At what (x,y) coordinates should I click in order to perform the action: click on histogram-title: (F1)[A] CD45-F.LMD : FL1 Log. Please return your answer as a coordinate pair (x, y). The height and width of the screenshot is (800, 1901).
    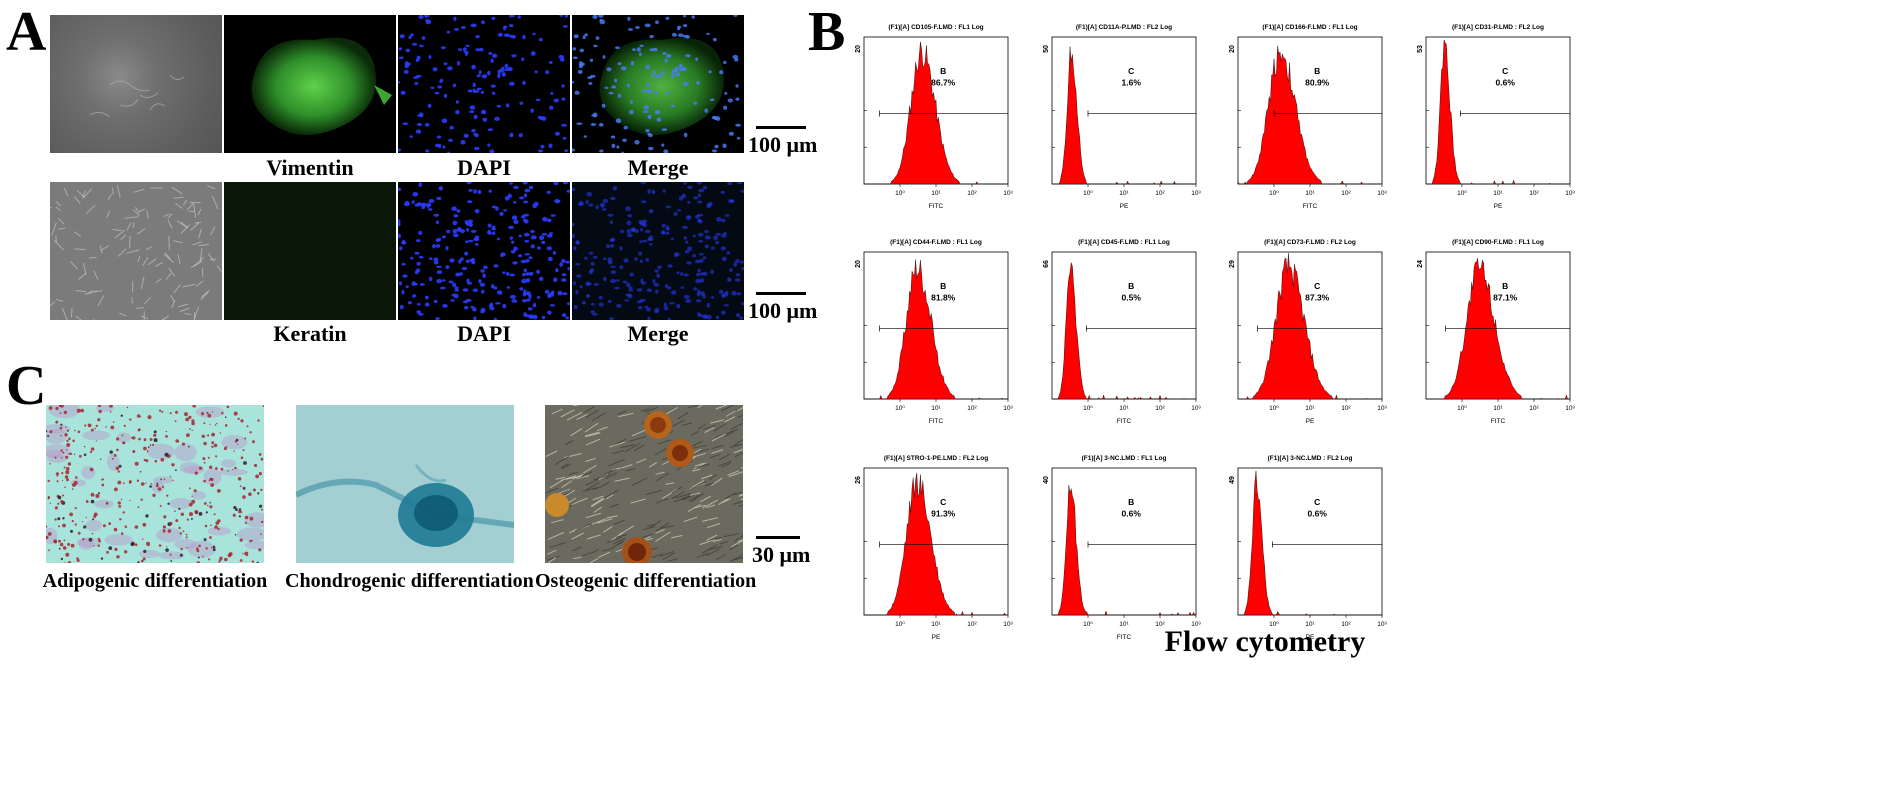
    Looking at the image, I should click on (1124, 242).